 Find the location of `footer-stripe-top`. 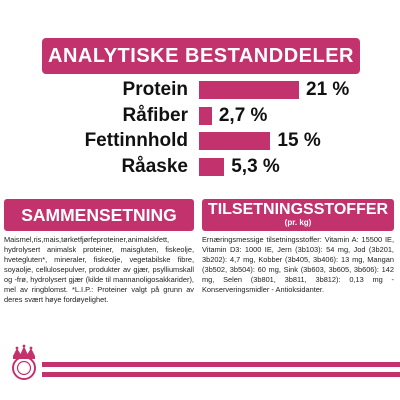

footer-stripe-top is located at coordinates (221, 364).